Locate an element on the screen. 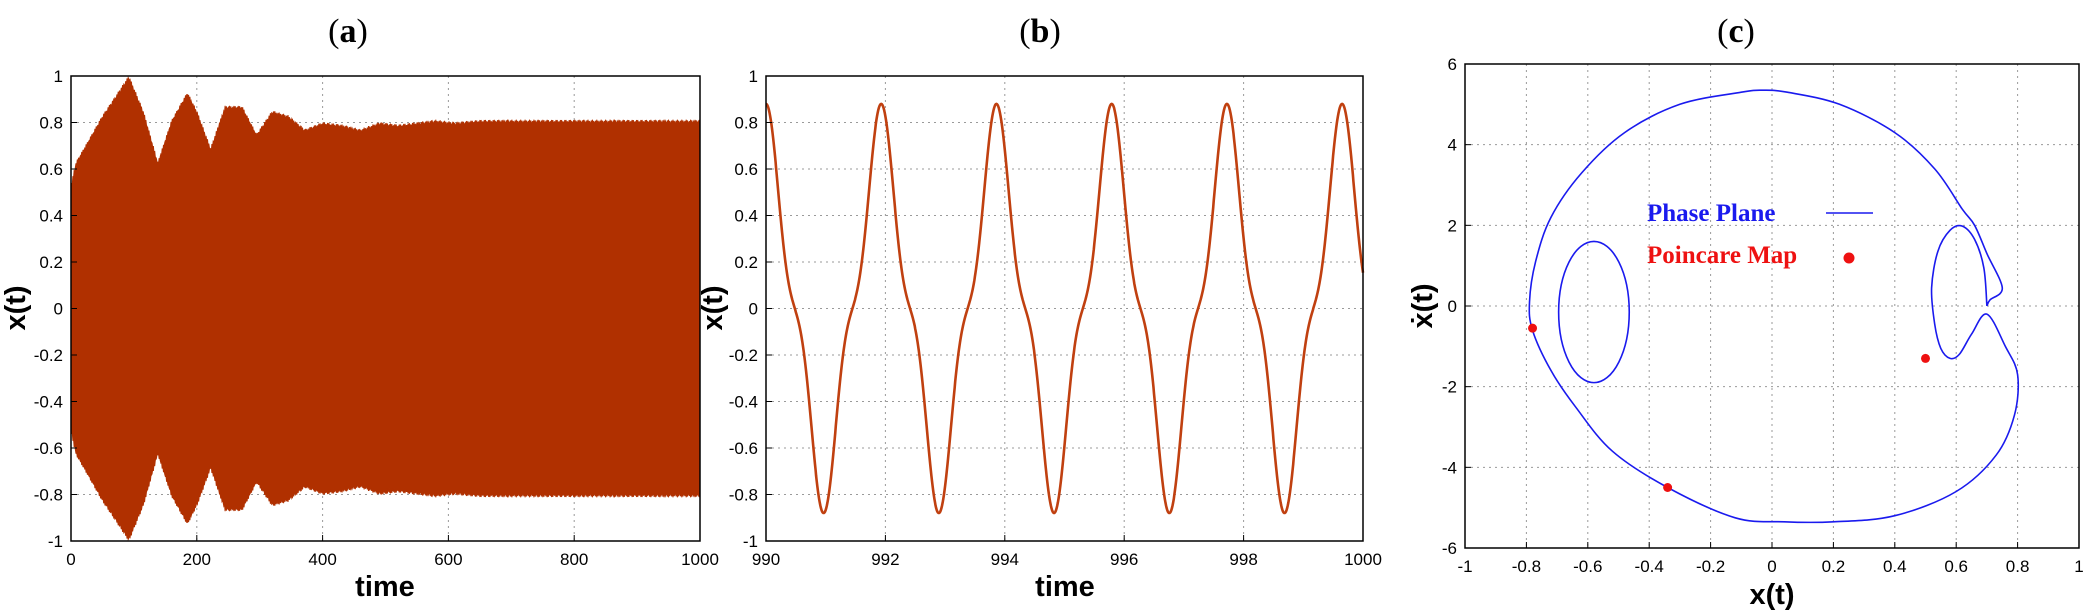 Image resolution: width=2091 pixels, height=613 pixels. x-tick-label: 0.6 is located at coordinates (1956, 566).